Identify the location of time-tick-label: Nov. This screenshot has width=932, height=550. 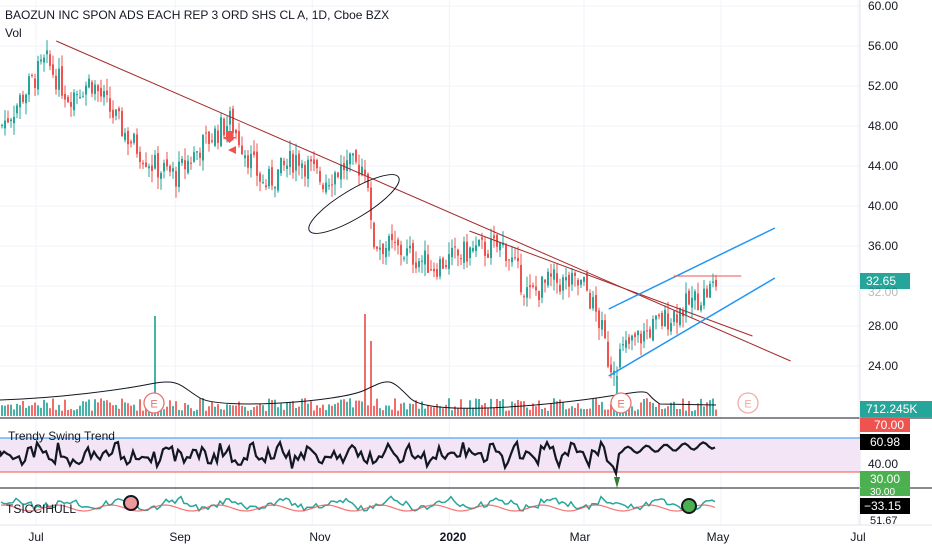
(319, 537).